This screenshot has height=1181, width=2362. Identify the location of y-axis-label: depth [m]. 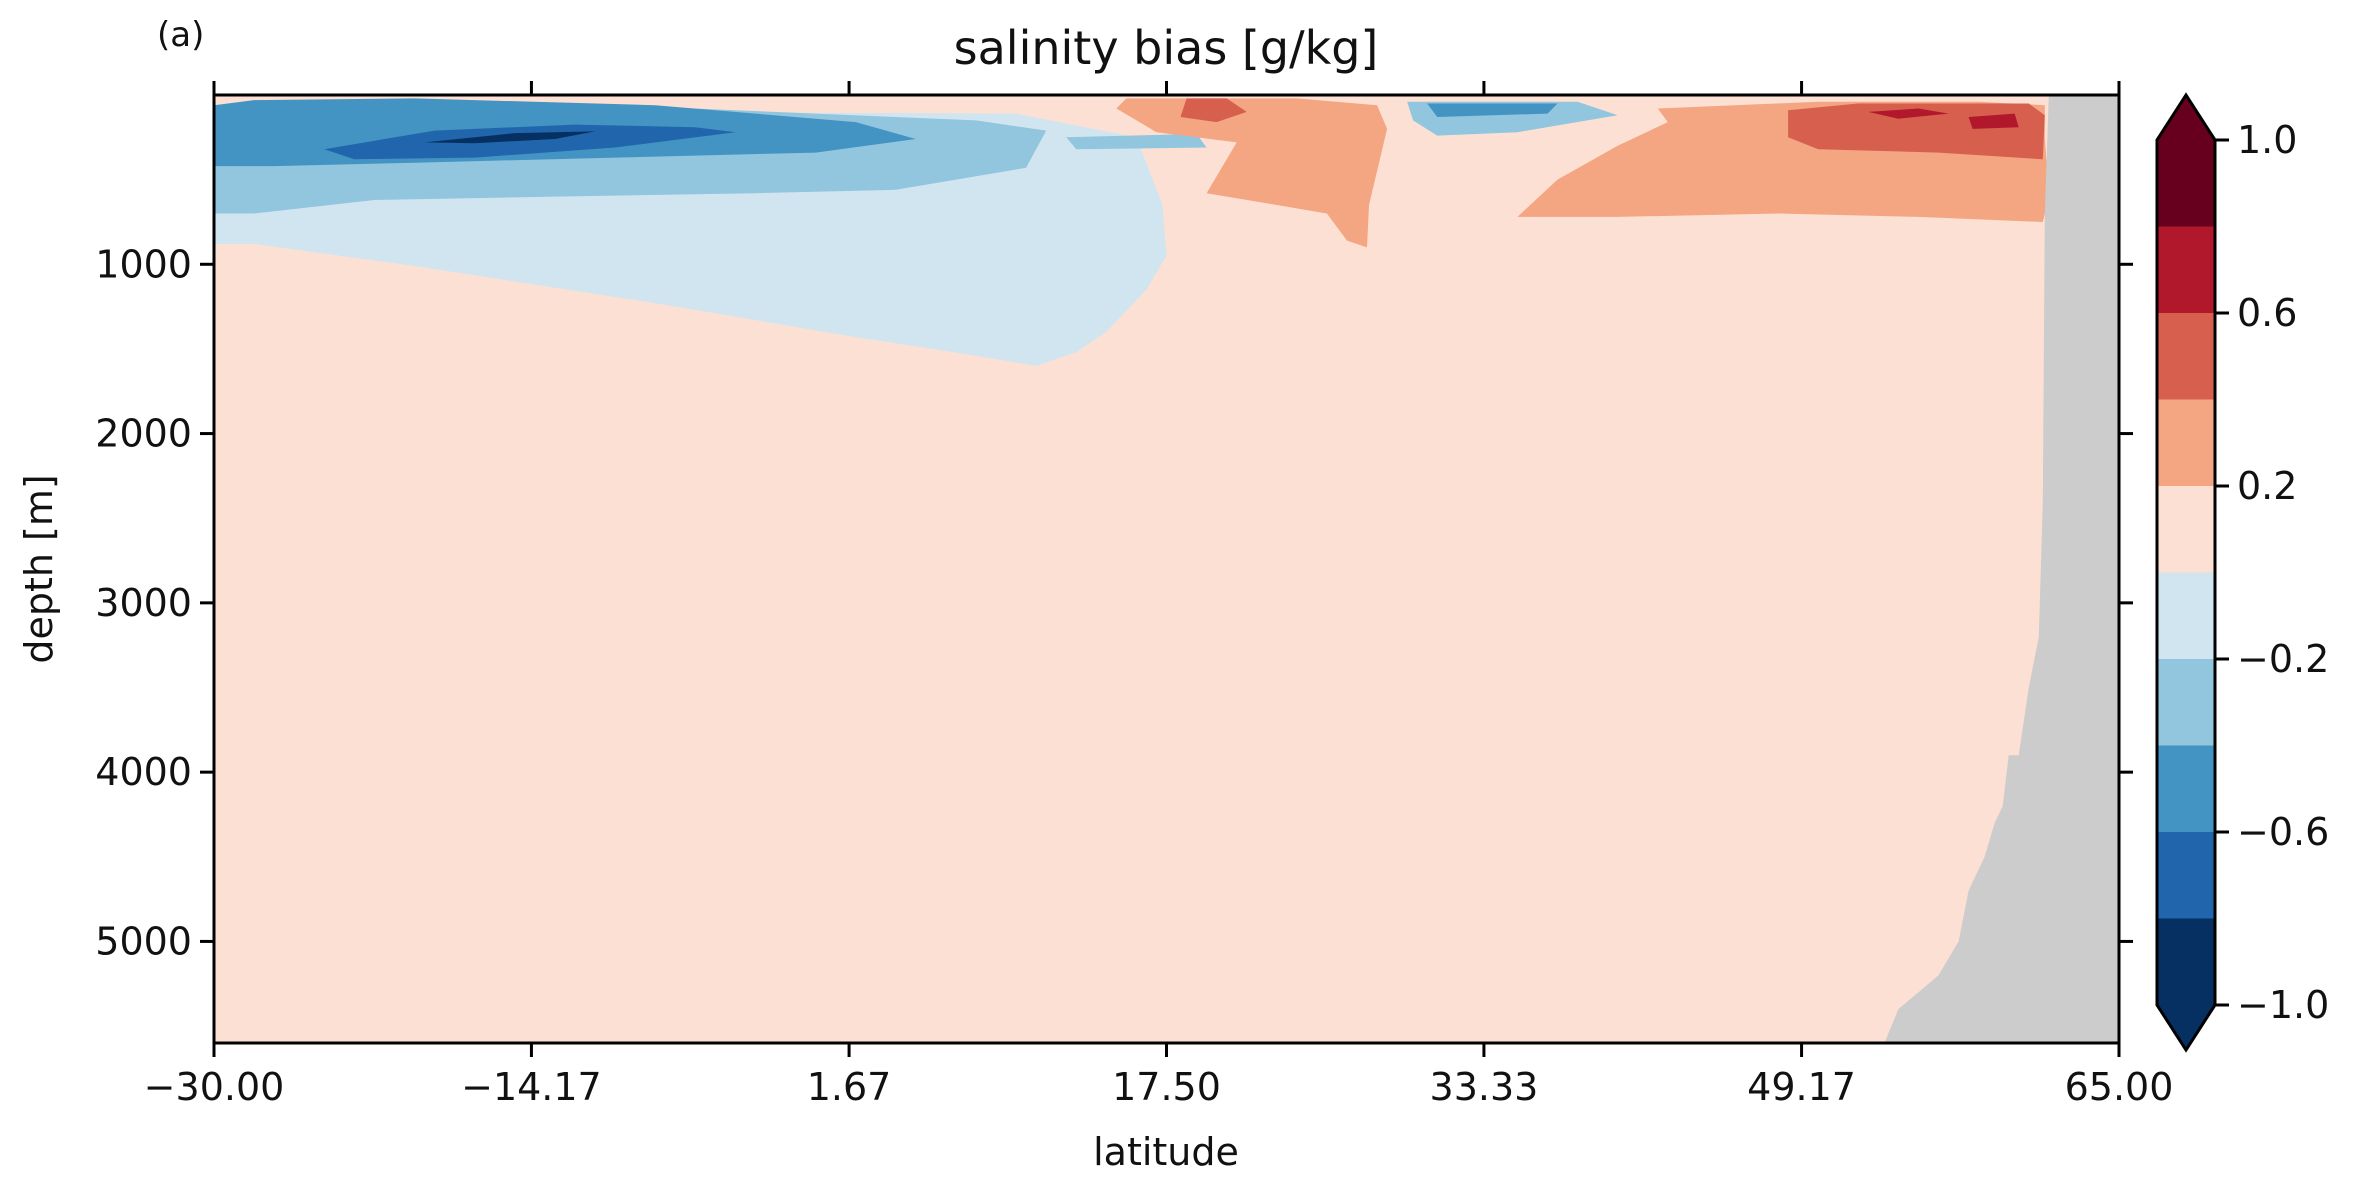
(39, 568).